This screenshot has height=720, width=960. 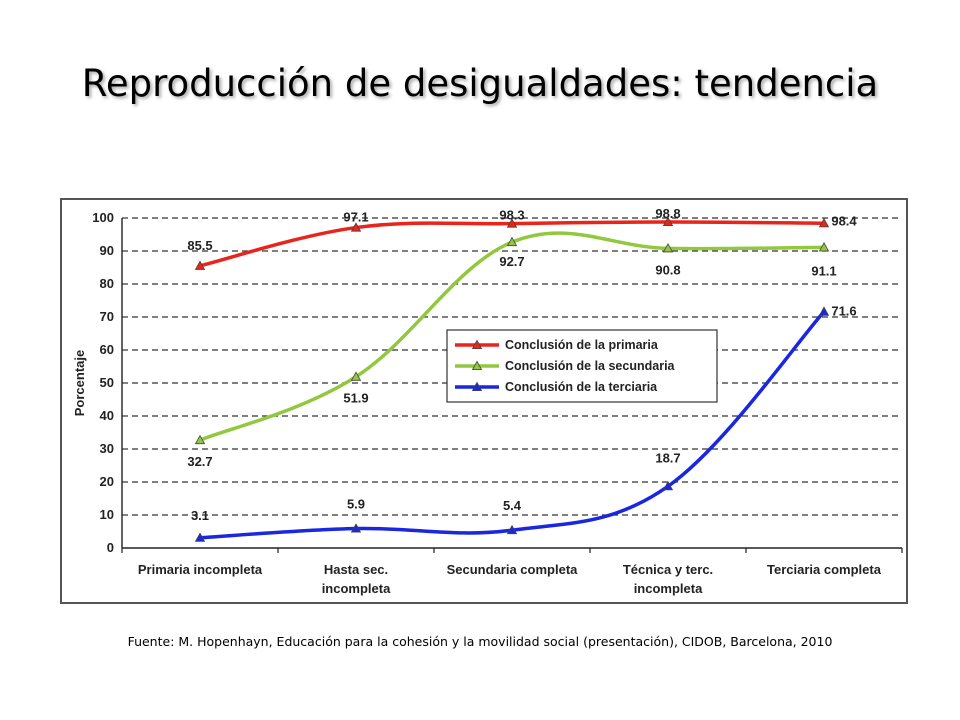 What do you see at coordinates (843, 311) in the screenshot?
I see `data-label: 71.6` at bounding box center [843, 311].